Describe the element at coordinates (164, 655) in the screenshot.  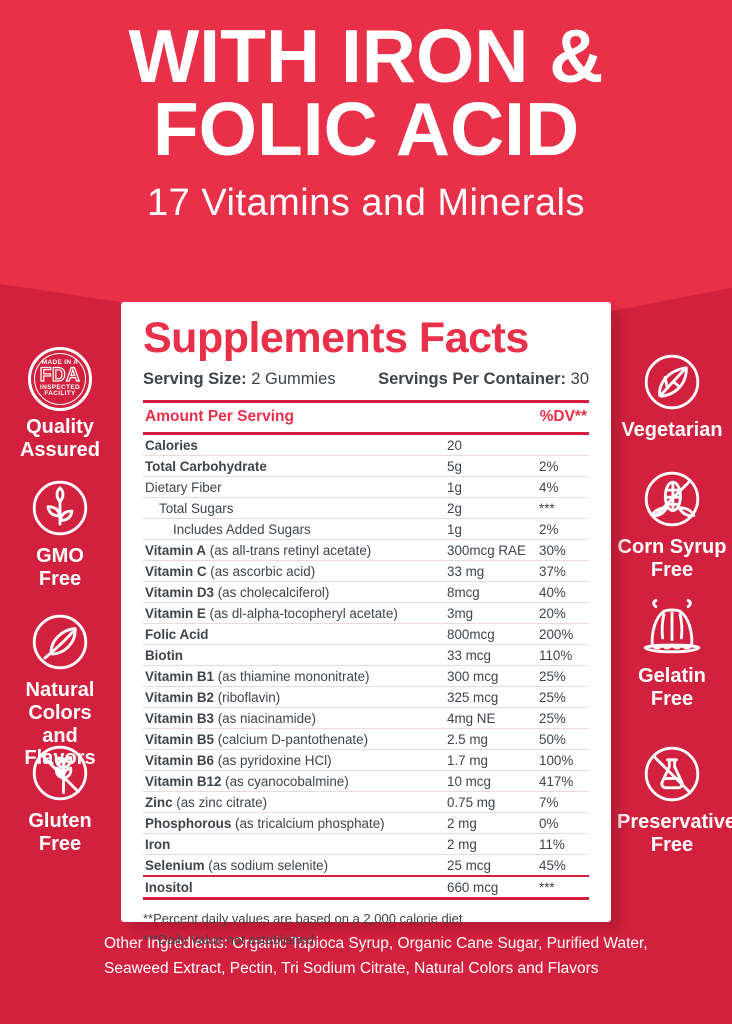
I see `nutrient-name: Biotin` at that location.